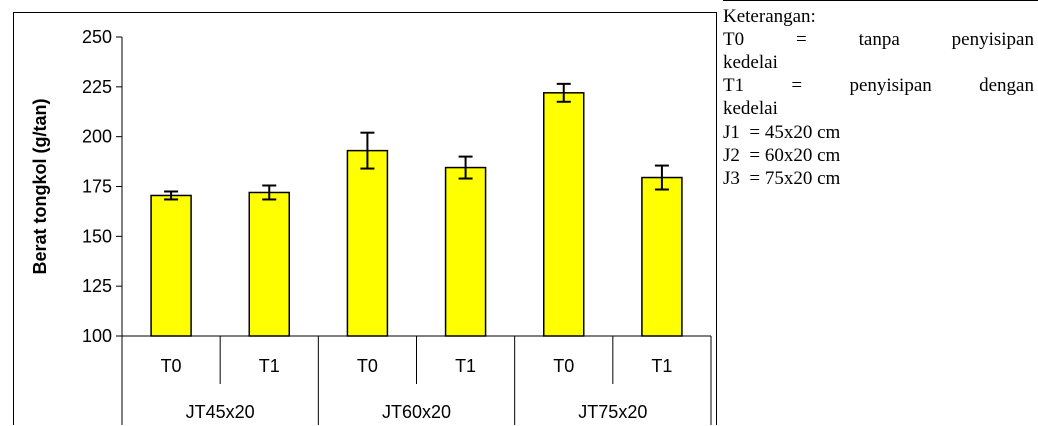  Describe the element at coordinates (97, 336) in the screenshot. I see `y-tick-label-100: 100` at that location.